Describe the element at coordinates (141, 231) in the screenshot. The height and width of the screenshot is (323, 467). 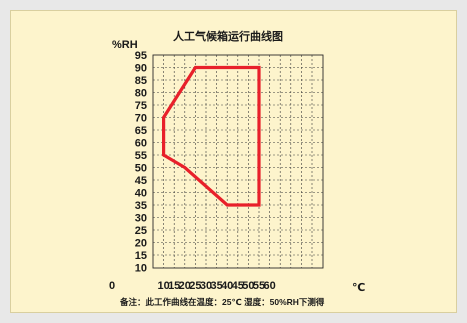
I see `y-tick-label: 25` at that location.